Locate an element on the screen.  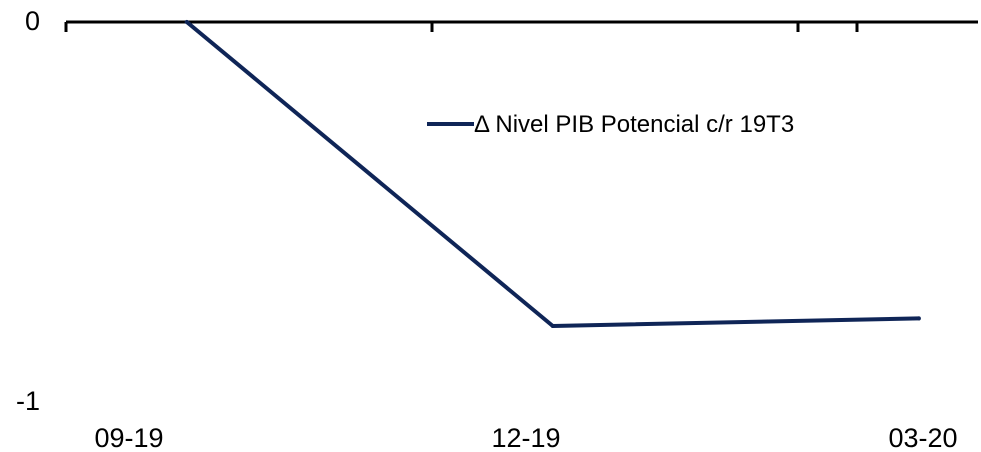
y-tick-label-1: -1 is located at coordinates (28, 401).